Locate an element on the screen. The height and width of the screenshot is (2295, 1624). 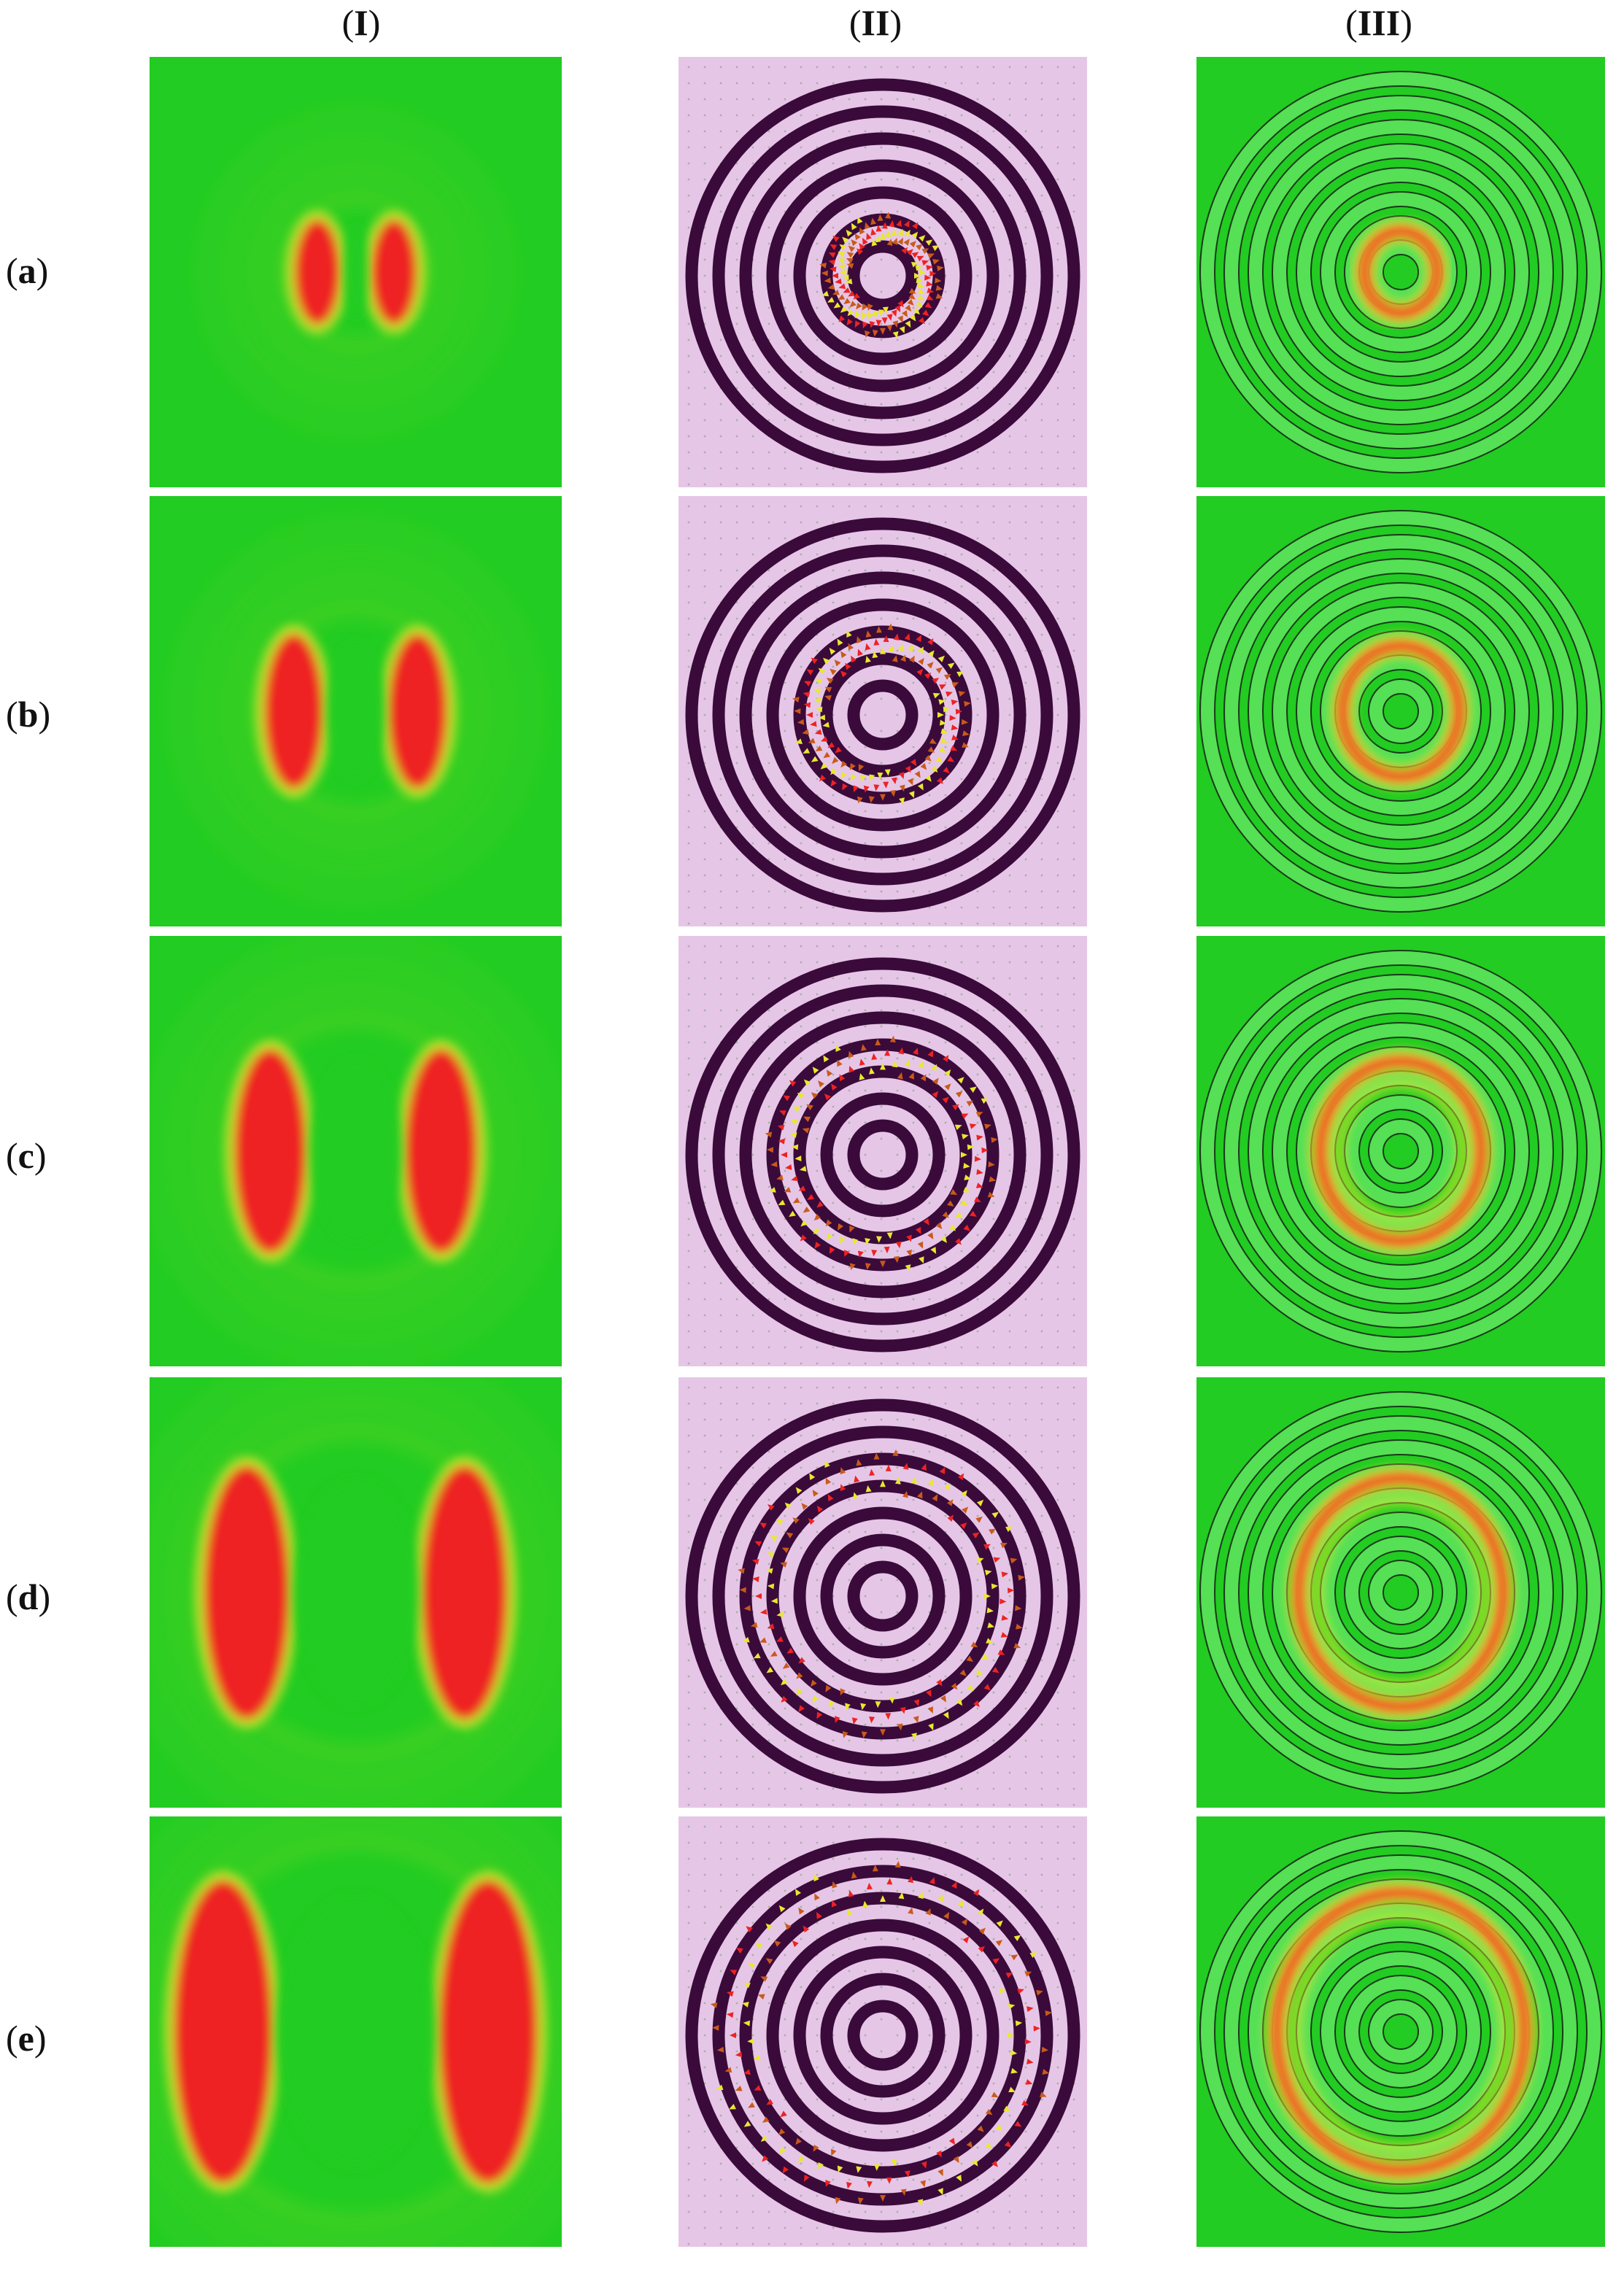
panel-c-III is located at coordinates (1400, 1151).